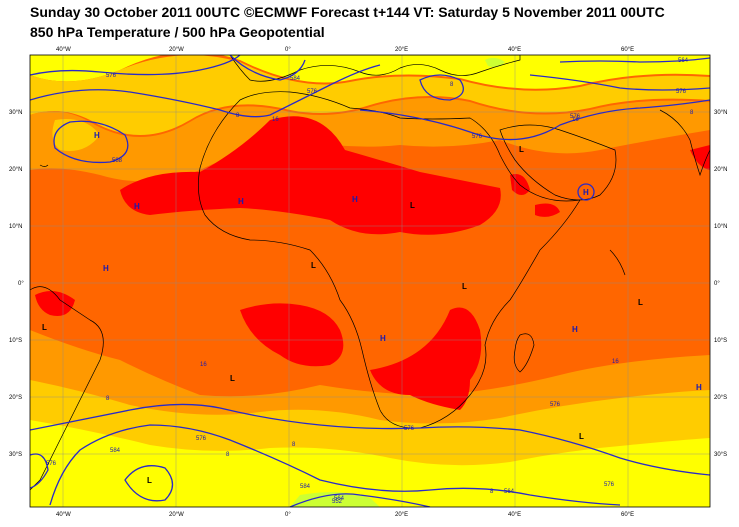 The width and height of the screenshot is (739, 527). Describe the element at coordinates (634, 60) in the screenshot. I see `isoline-564-east` at that location.